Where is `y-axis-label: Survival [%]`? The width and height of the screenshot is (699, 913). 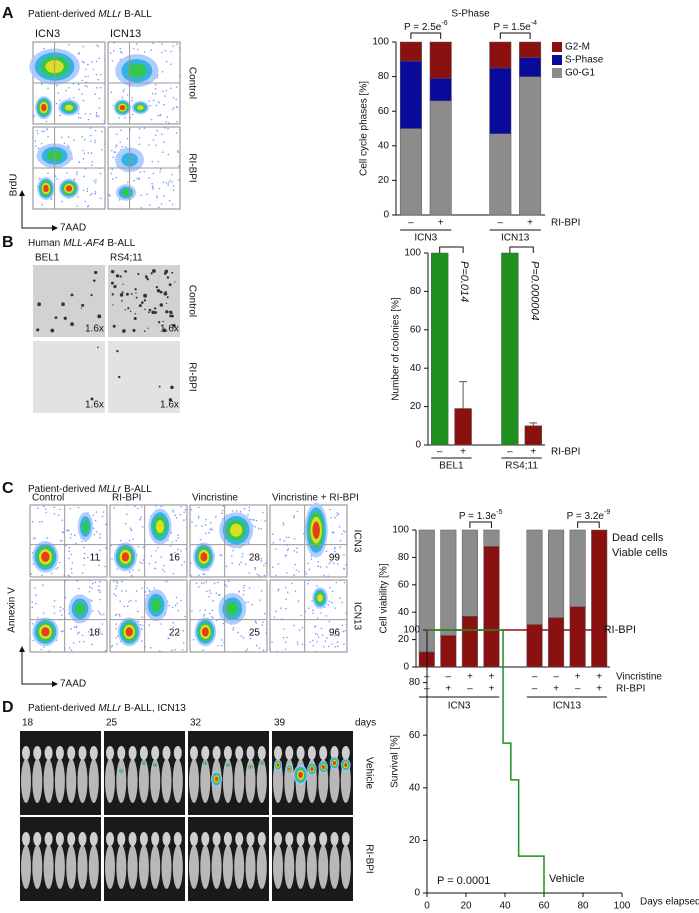 y-axis-label: Survival [%] is located at coordinates (395, 761).